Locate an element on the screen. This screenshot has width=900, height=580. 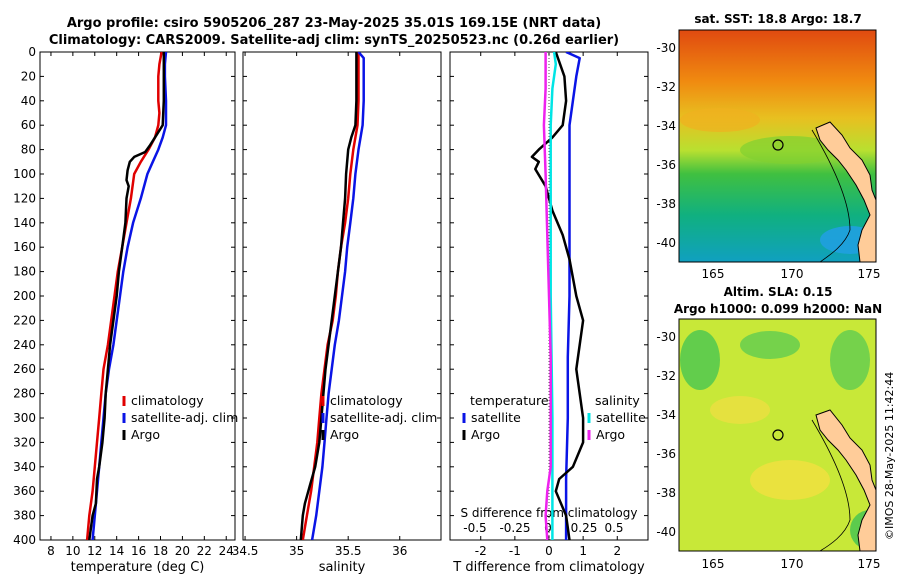
sst-landmass is located at coordinates (845, 191).